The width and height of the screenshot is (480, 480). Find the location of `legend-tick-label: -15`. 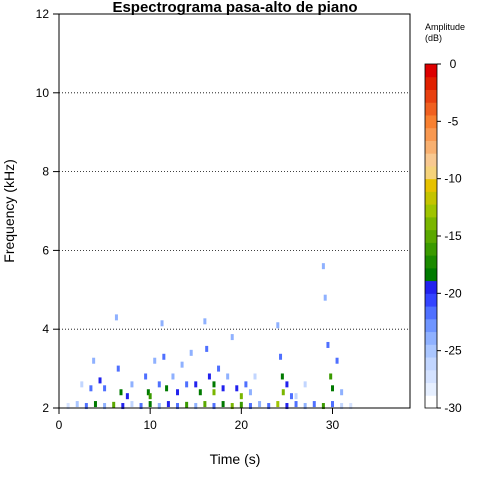

legend-tick-label: -15 is located at coordinates (453, 236).